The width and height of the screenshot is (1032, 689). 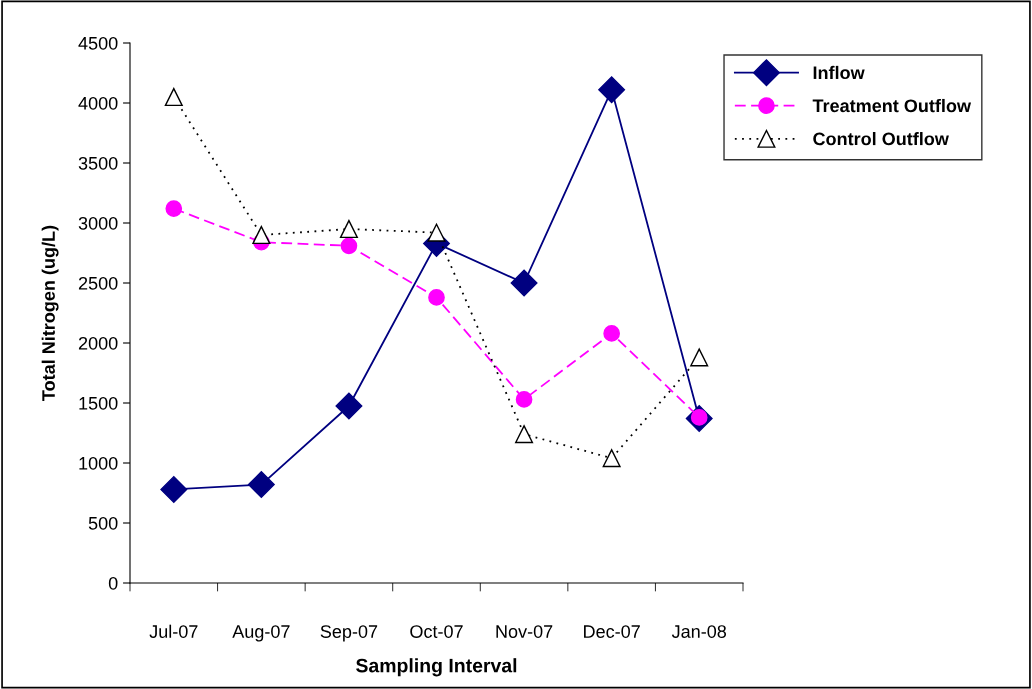 I want to click on x-tick-label: Oct-07, so click(x=436, y=631).